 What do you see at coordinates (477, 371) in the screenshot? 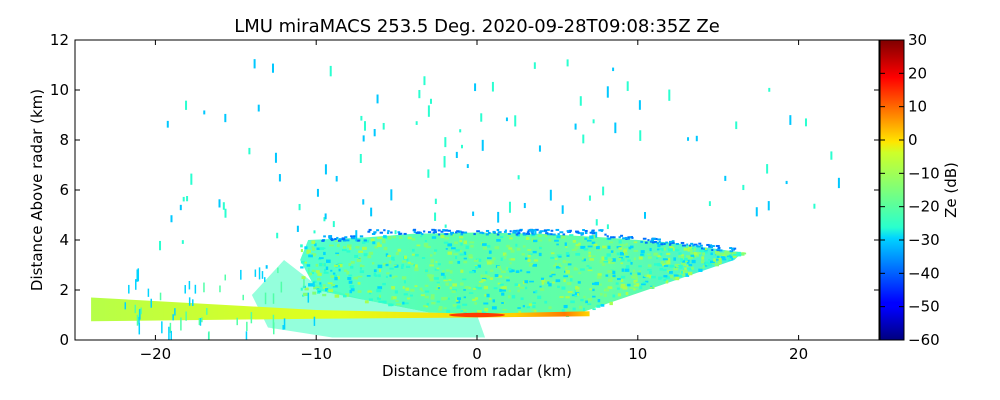
I see `x-axis-label: Distance from radar (km)` at bounding box center [477, 371].